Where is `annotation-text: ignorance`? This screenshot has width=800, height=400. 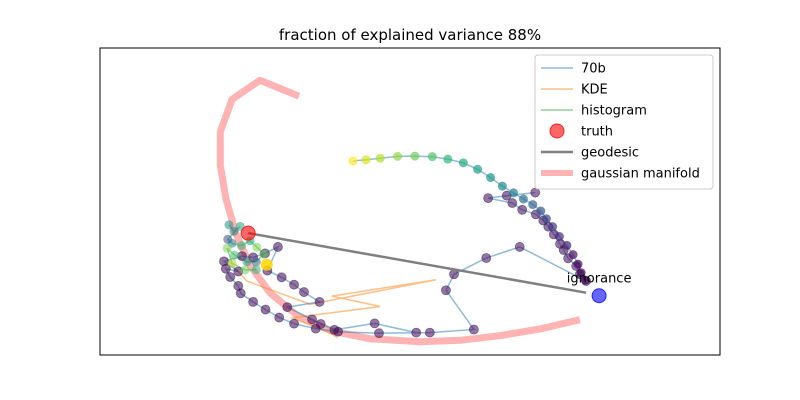 annotation-text: ignorance is located at coordinates (599, 279).